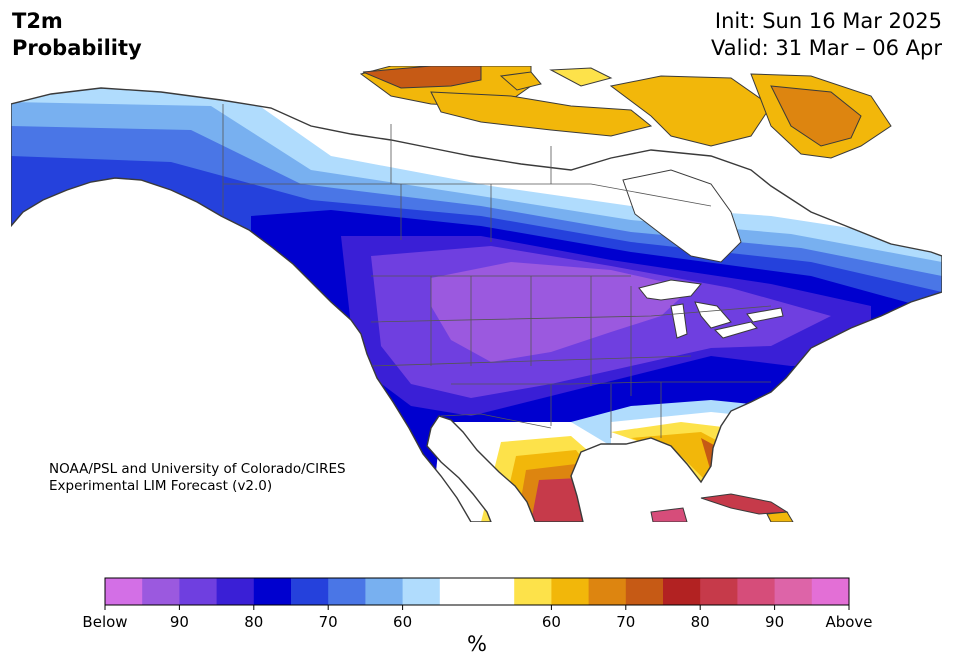 Image resolution: width=954 pixels, height=671 pixels. I want to click on variable-title: T2m, so click(37, 21).